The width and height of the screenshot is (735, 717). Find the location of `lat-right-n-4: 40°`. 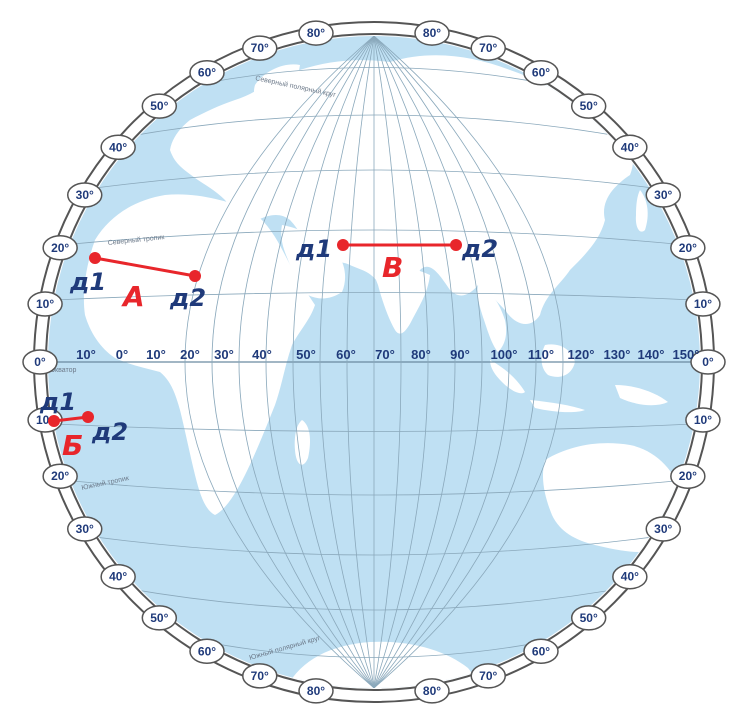

lat-right-n-4: 40° is located at coordinates (630, 147).